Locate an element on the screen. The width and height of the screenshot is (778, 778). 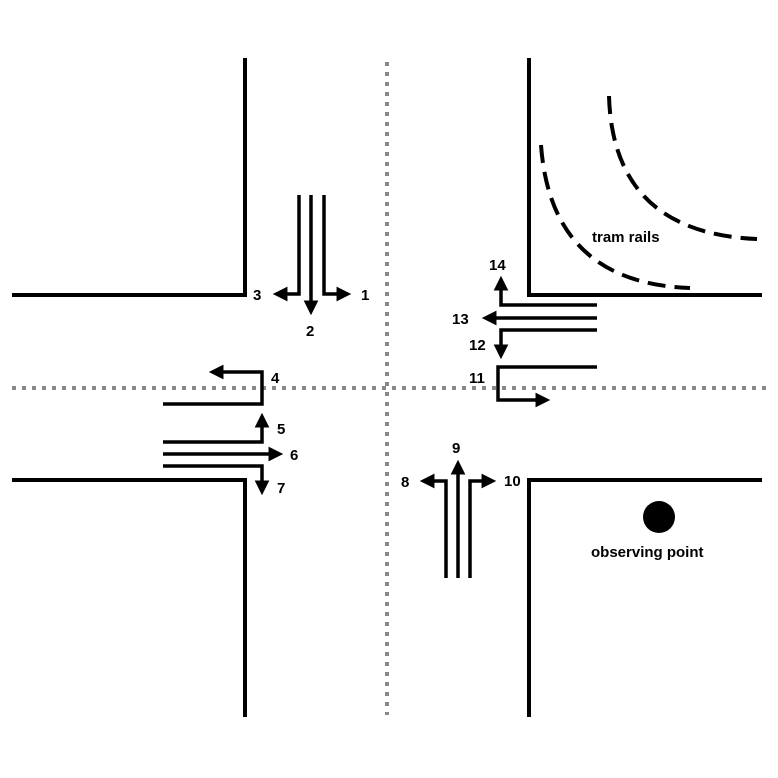
label-10: 10 is located at coordinates (512, 481).